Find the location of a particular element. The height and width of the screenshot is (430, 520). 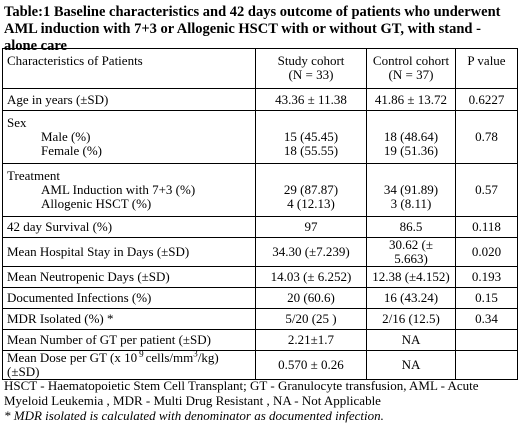

cell: 0.15 is located at coordinates (486, 298).